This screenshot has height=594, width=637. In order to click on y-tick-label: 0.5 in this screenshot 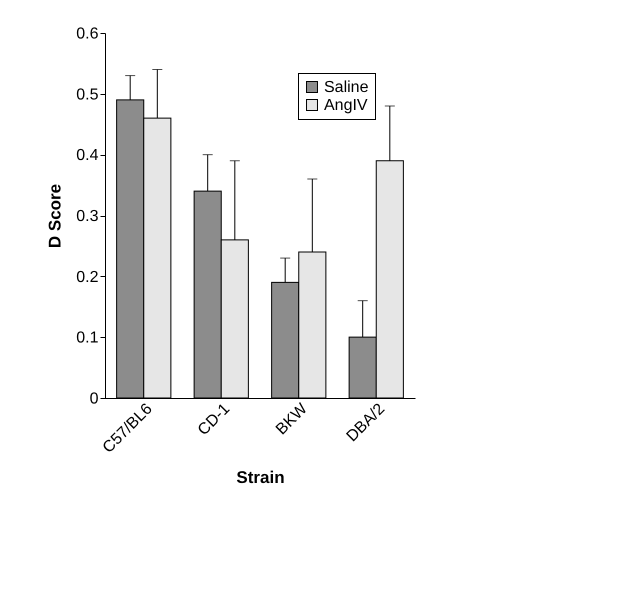, I will do `click(87, 95)`.